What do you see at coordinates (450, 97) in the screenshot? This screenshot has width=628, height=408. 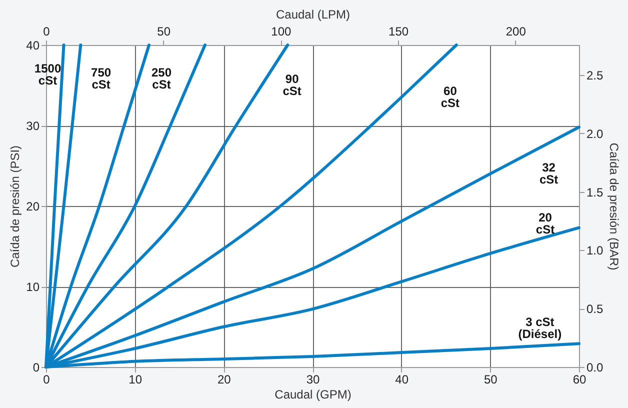 I see `annotation: 60 cSt` at bounding box center [450, 97].